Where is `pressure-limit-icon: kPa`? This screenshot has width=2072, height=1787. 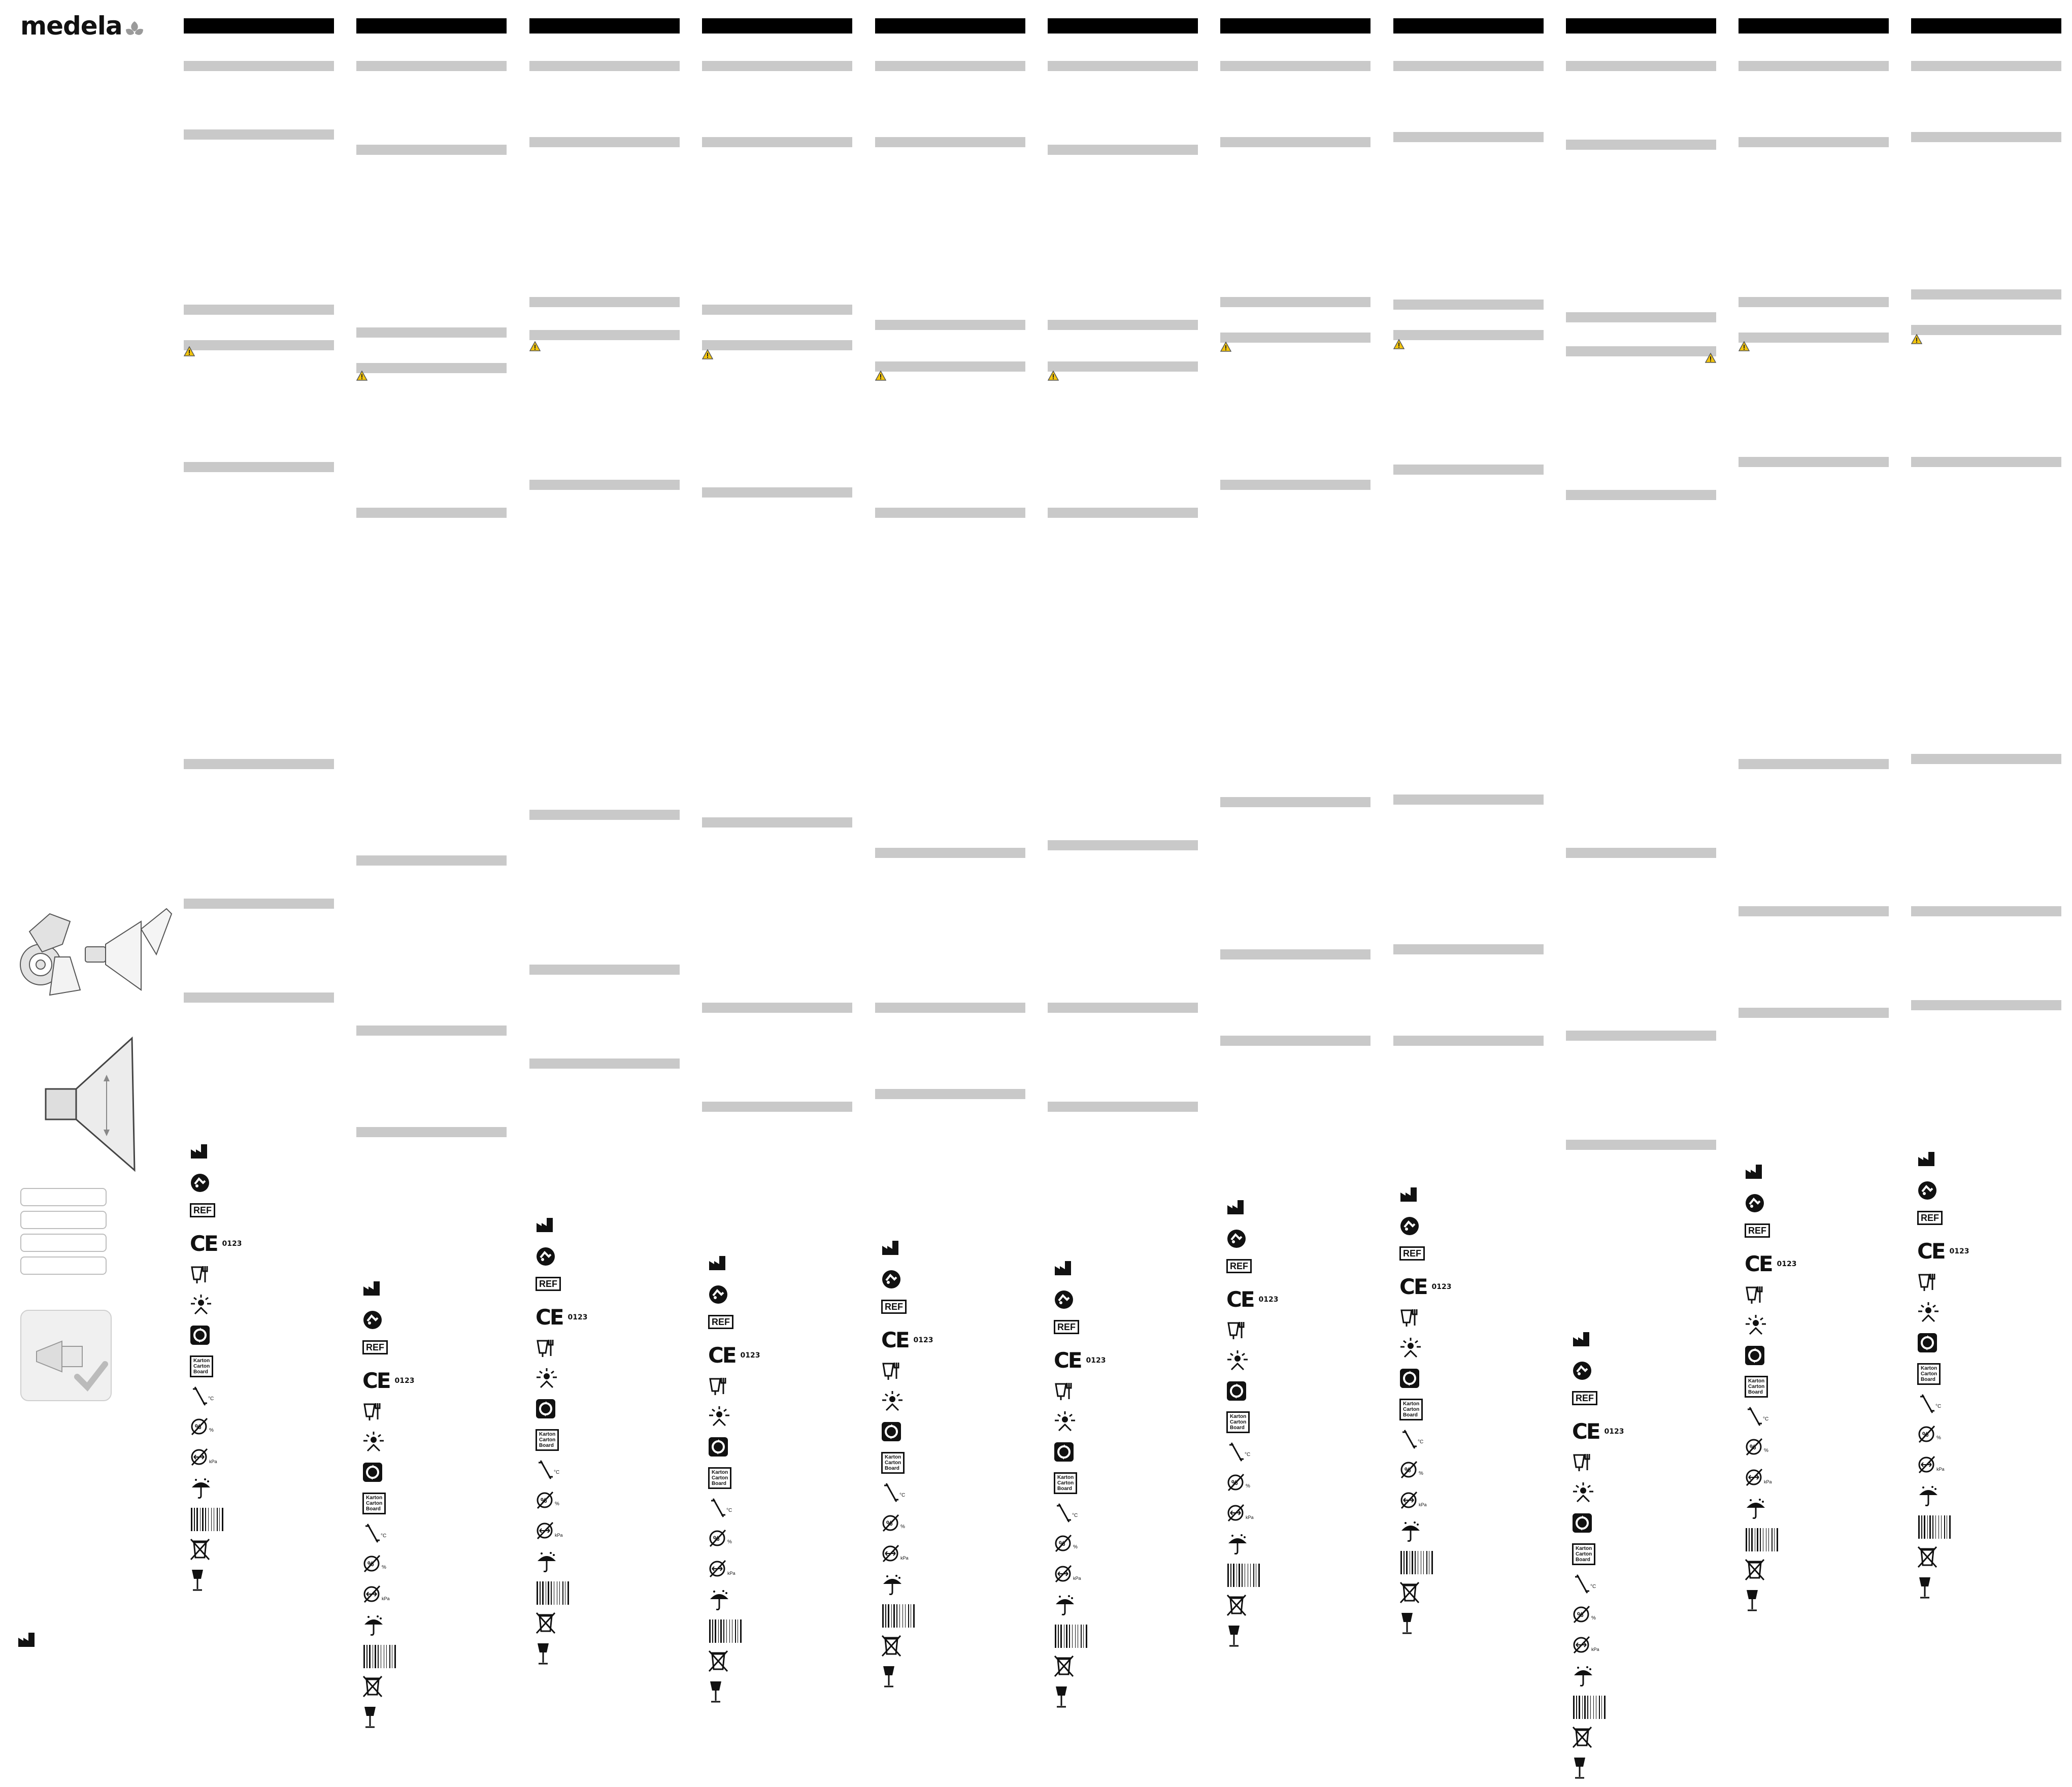 pressure-limit-icon: kPa is located at coordinates (1256, 1512).